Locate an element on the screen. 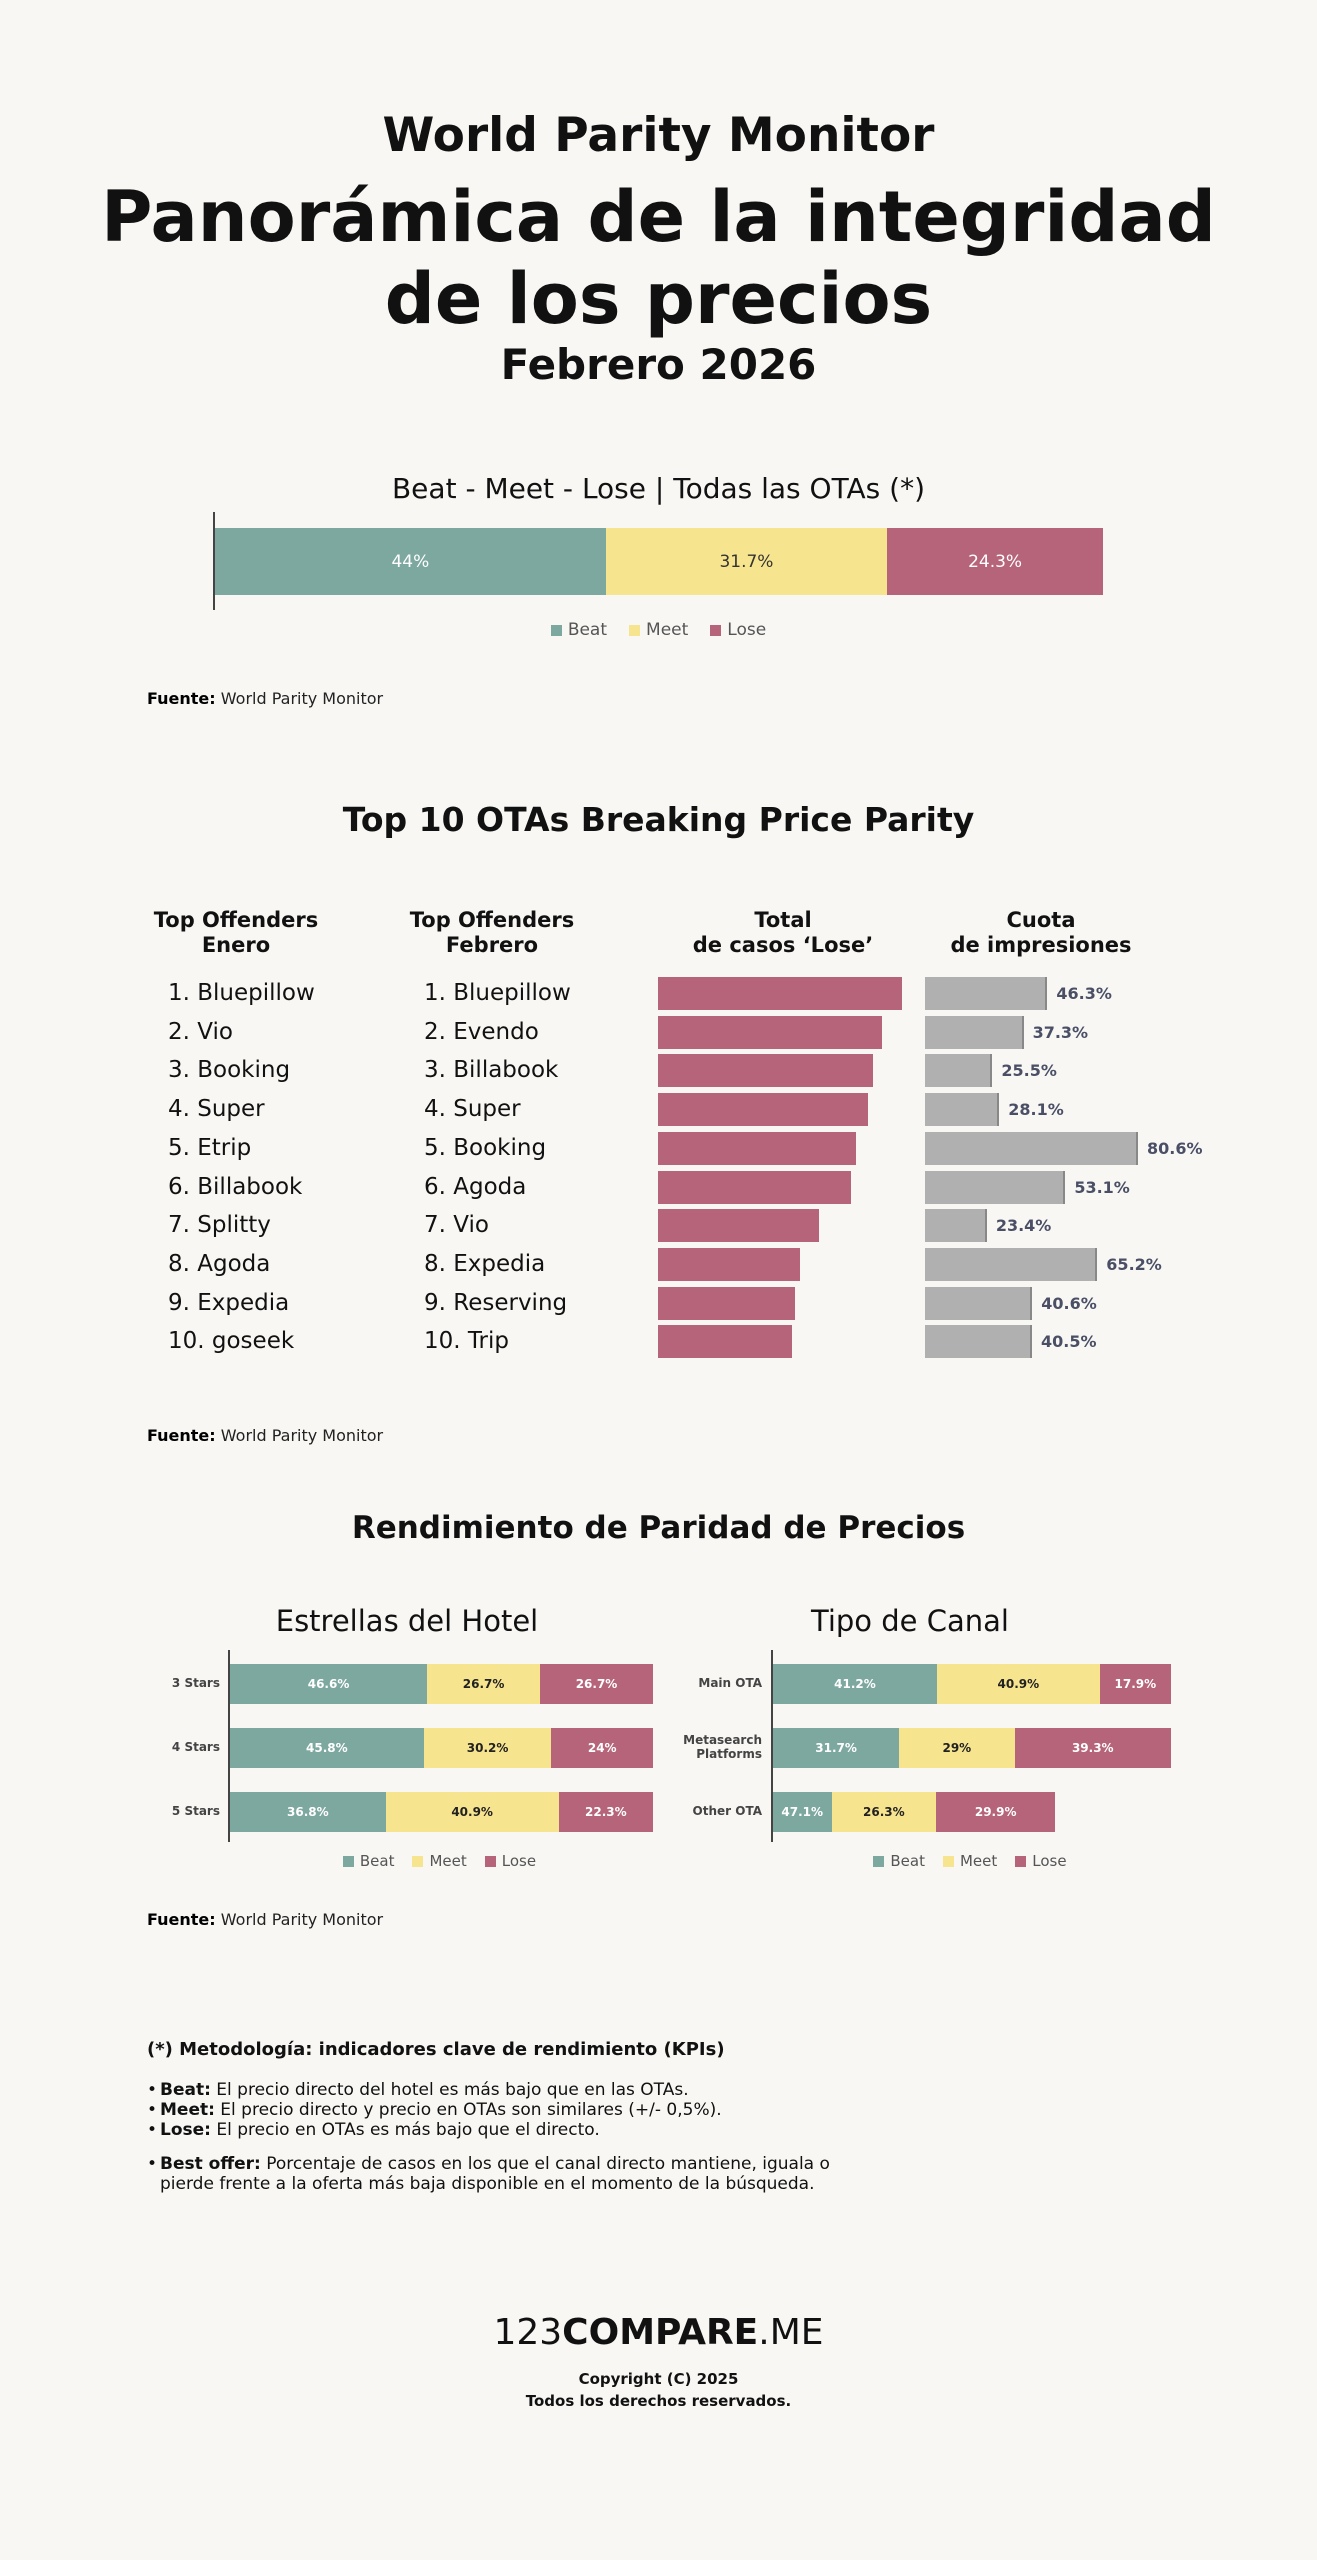 This screenshot has height=2560, width=1317. stars-legend-label: Beat is located at coordinates (377, 1861).